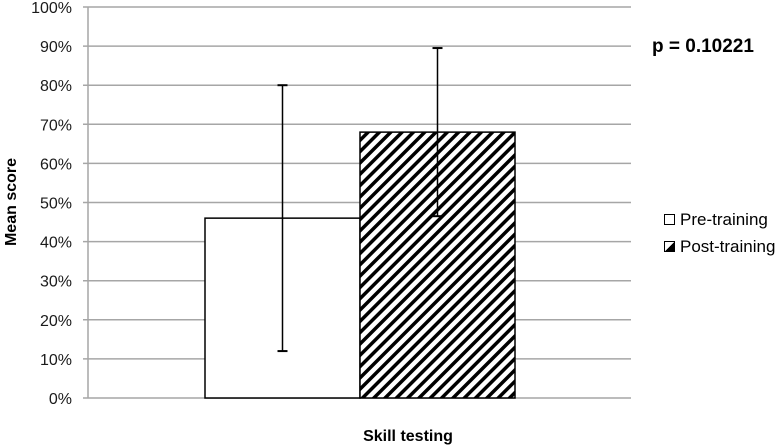  Describe the element at coordinates (56, 321) in the screenshot. I see `y-tick-label: 20%` at that location.